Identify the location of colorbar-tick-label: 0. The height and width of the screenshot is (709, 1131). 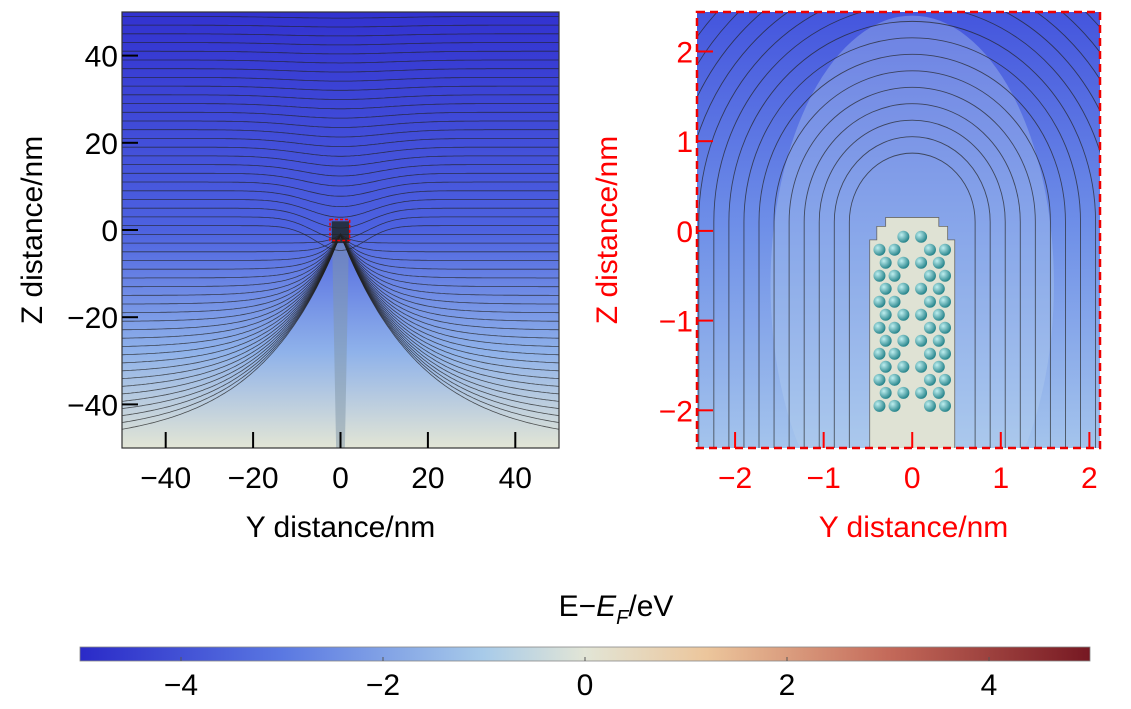
(585, 685).